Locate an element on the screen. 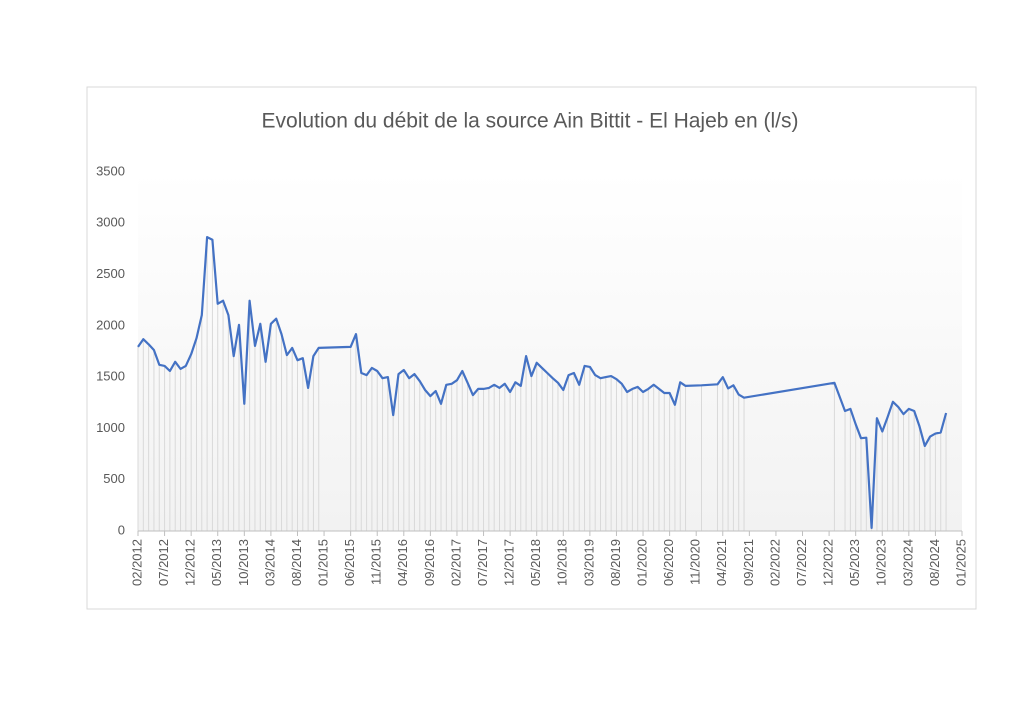 The width and height of the screenshot is (1024, 724). x-tick-label: 12/2022 is located at coordinates (828, 562).